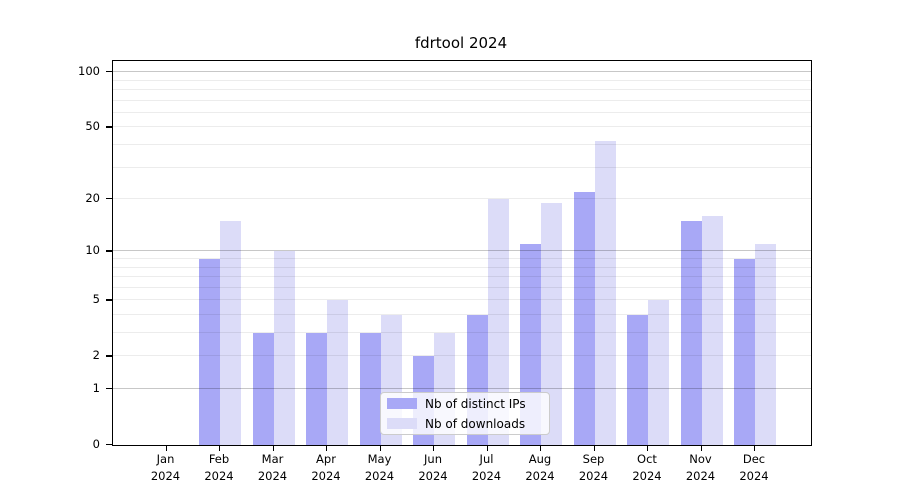  What do you see at coordinates (754, 467) in the screenshot?
I see `x-tick-label-dec: Dec 2024` at bounding box center [754, 467].